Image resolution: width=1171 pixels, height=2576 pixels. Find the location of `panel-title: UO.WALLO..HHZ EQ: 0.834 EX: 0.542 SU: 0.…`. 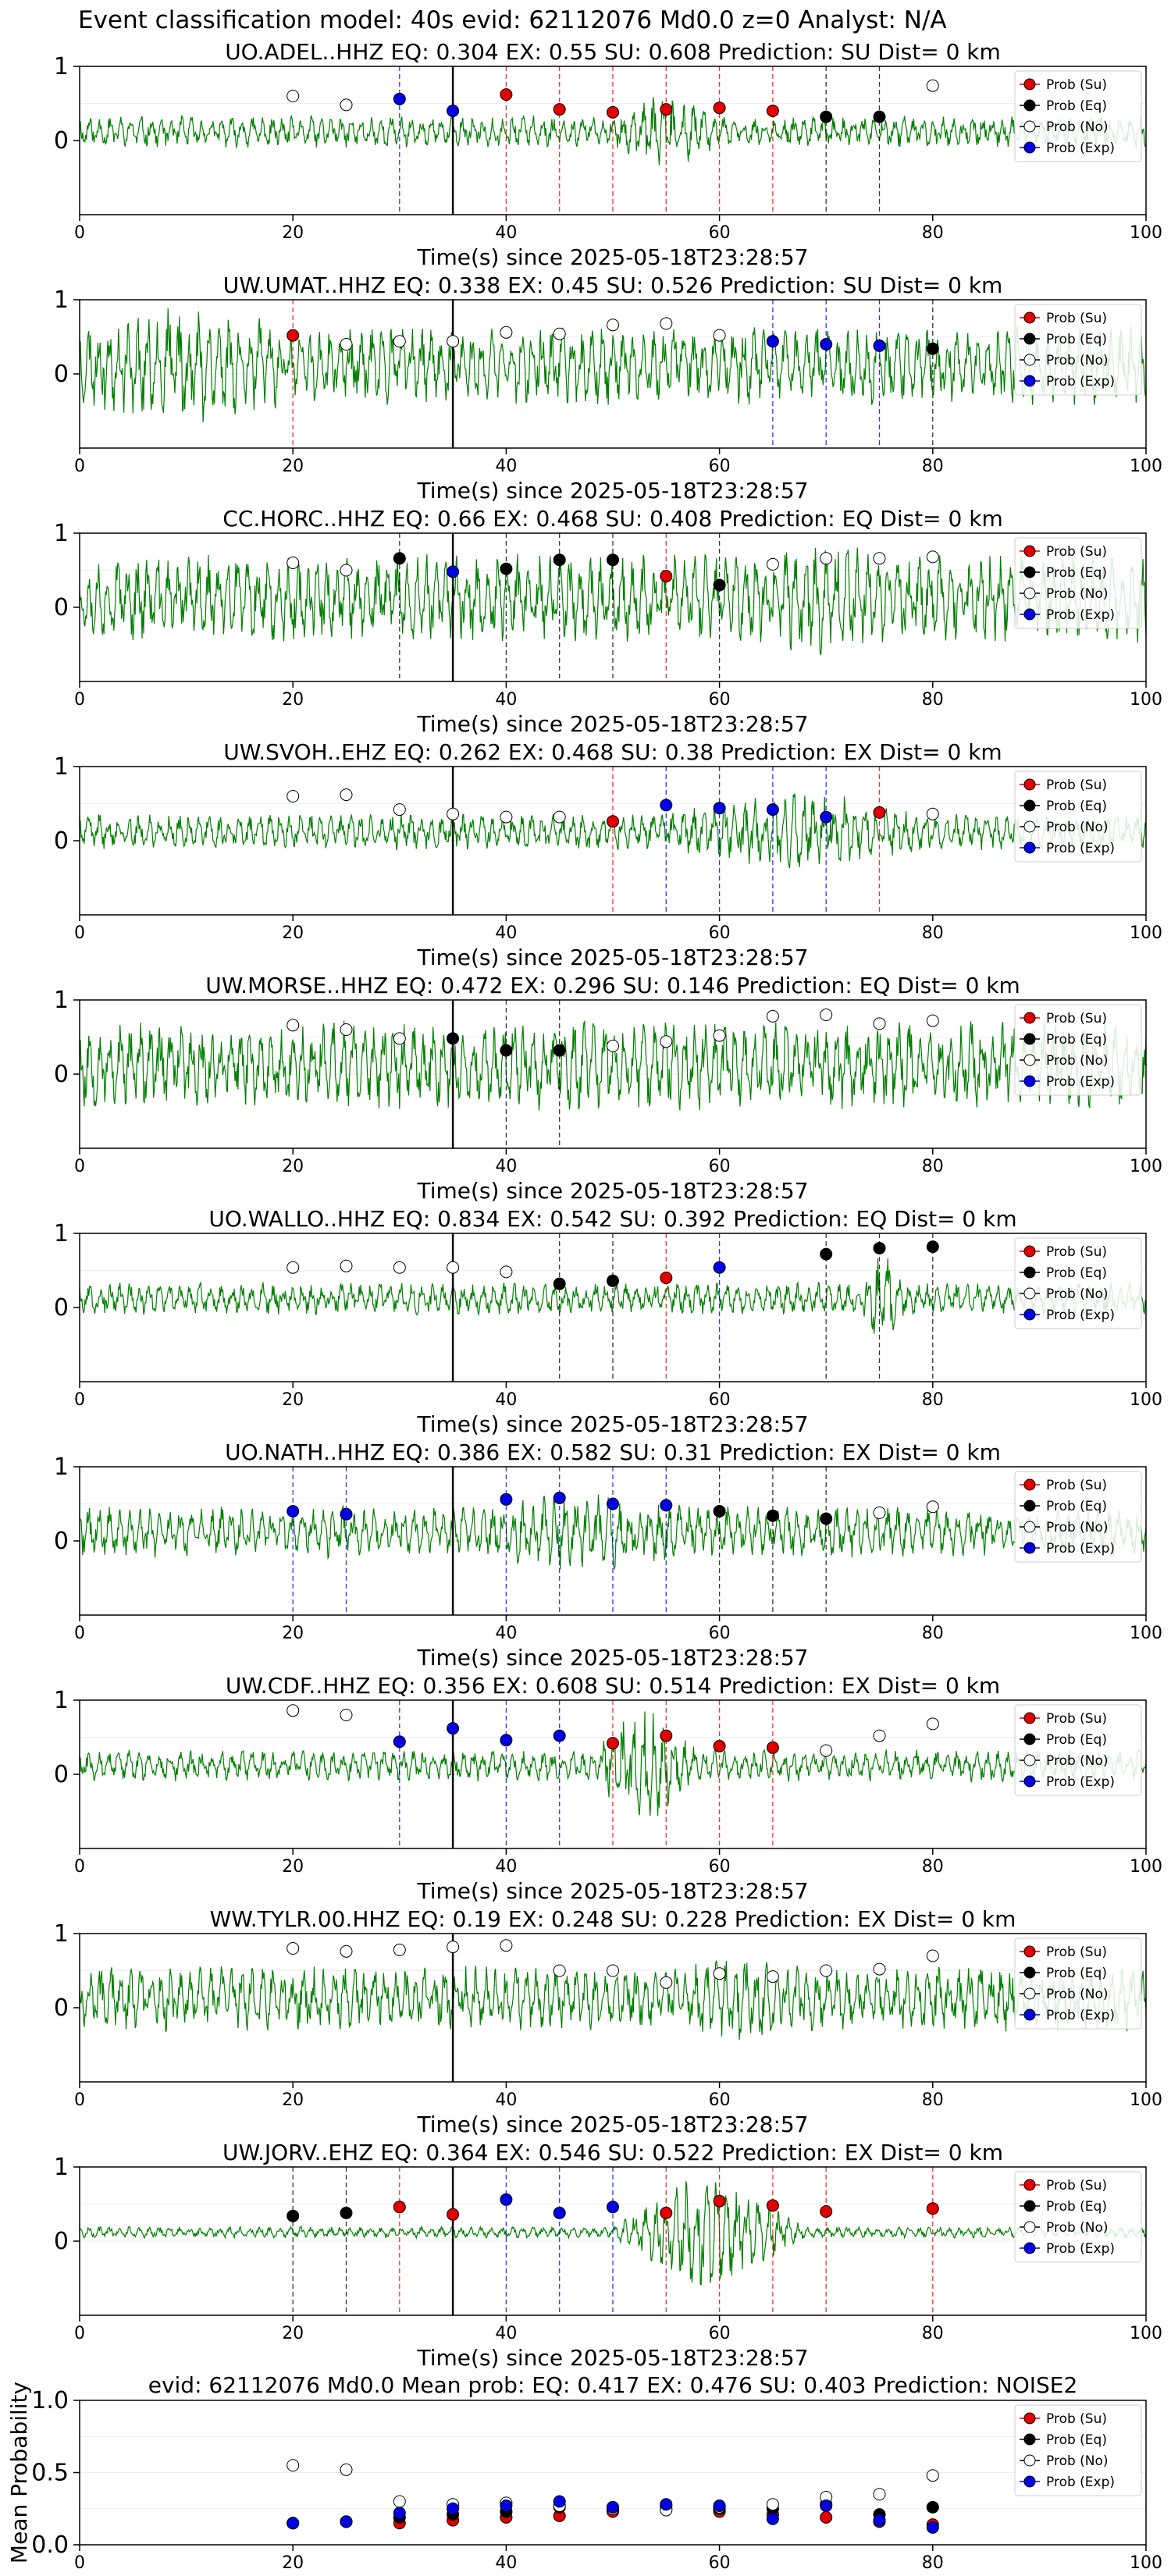

panel-title: UO.WALLO..HHZ EQ: 0.834 EX: 0.542 SU: 0.… is located at coordinates (612, 1219).